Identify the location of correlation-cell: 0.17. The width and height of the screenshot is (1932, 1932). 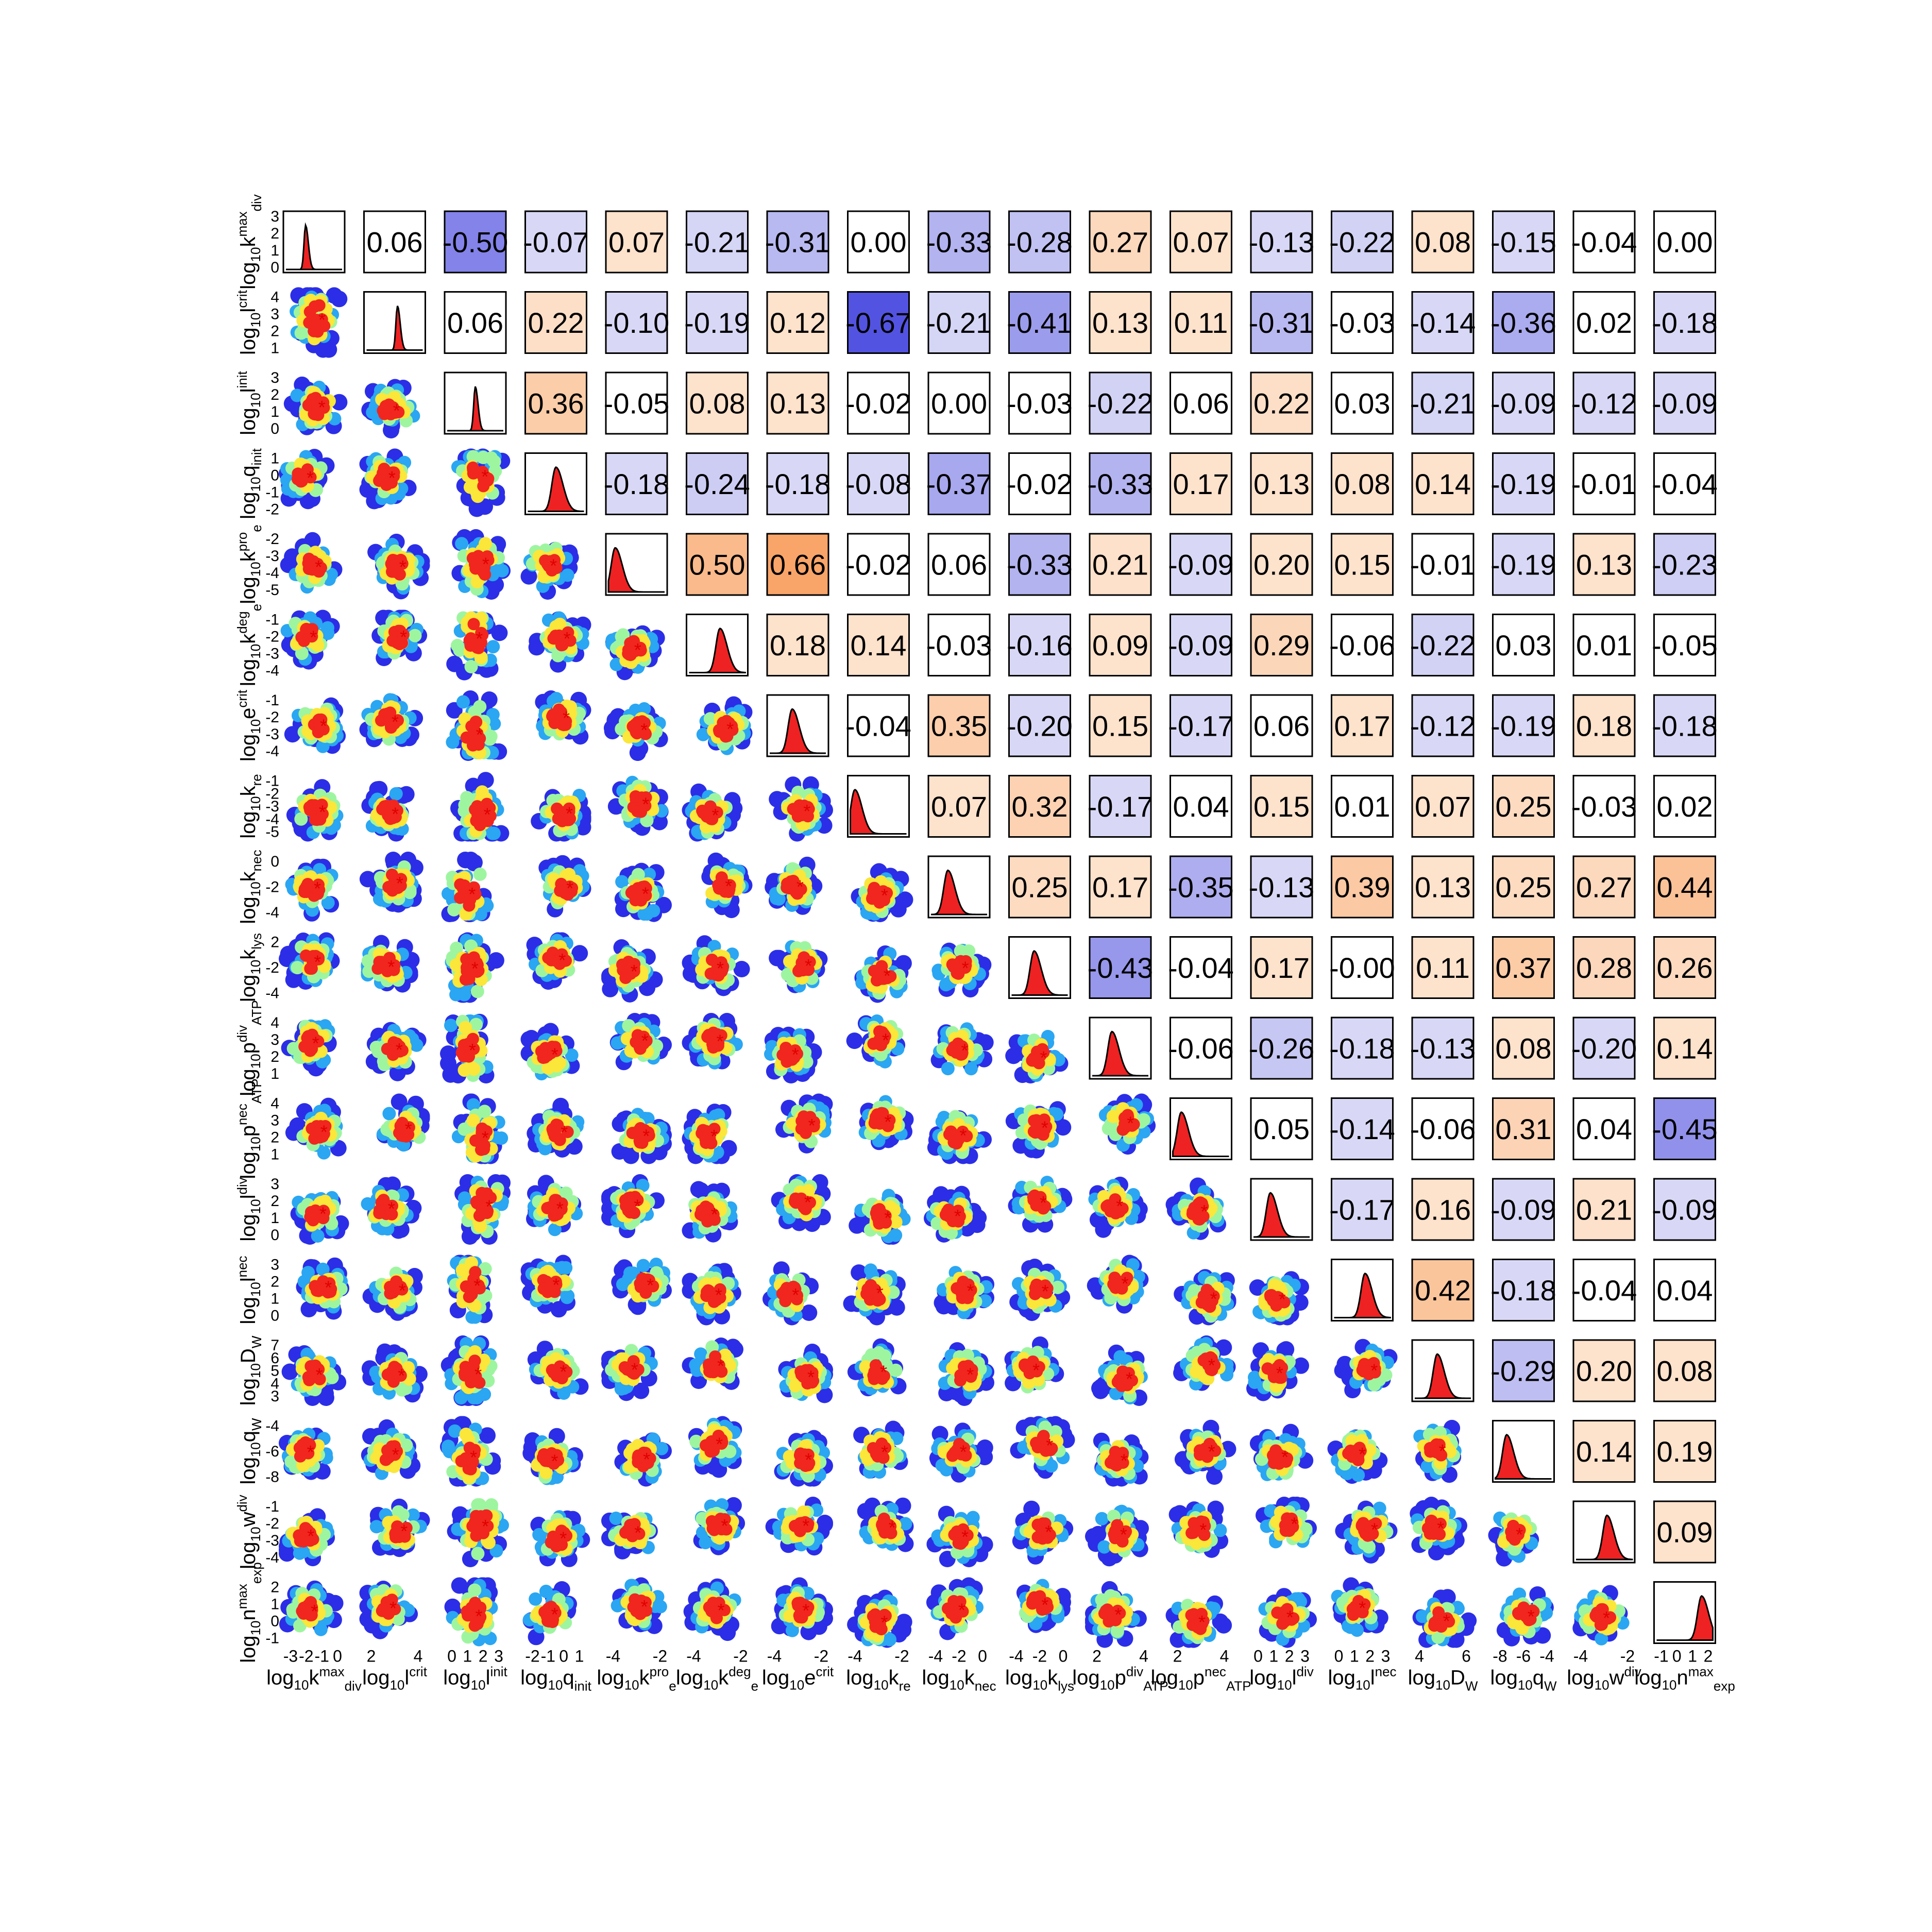
(1120, 887).